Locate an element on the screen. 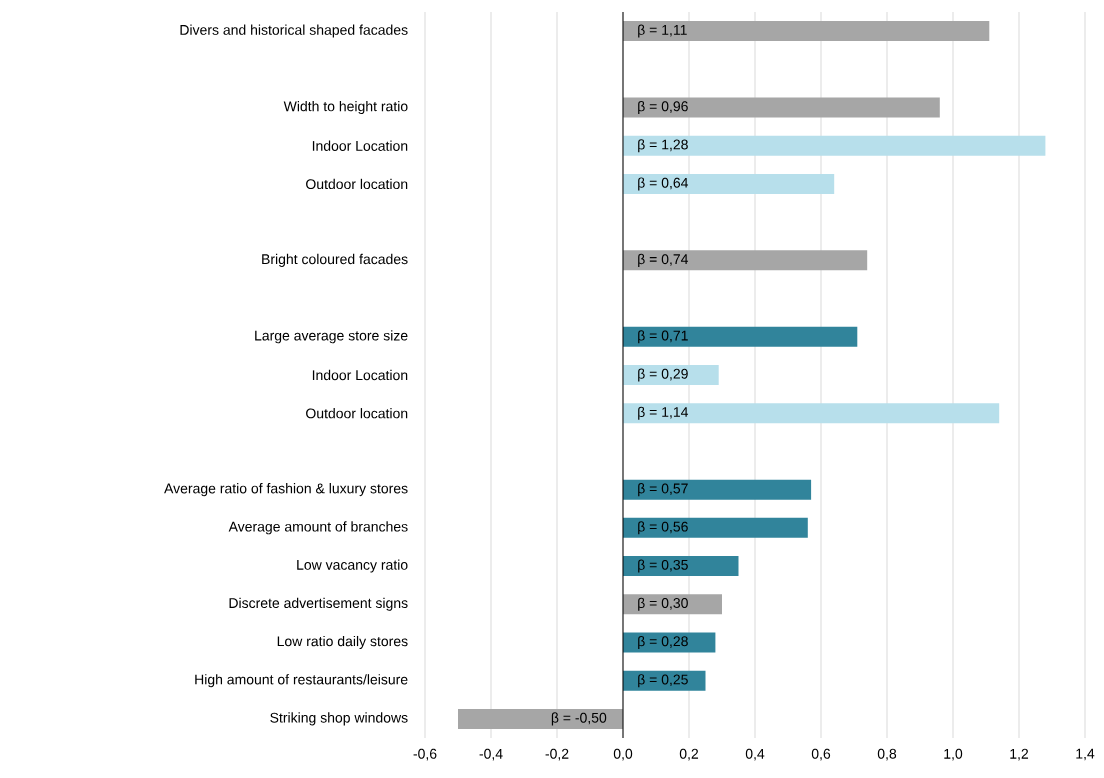  data-label: β = 0,29 is located at coordinates (663, 375).